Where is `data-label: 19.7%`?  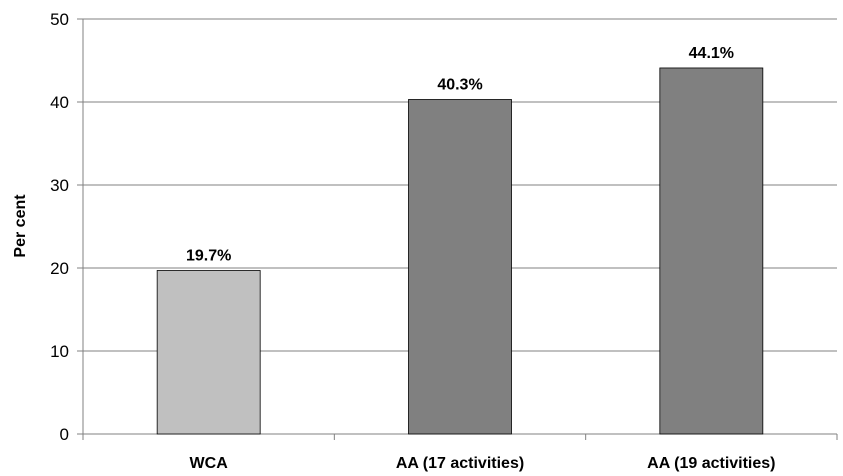 data-label: 19.7% is located at coordinates (208, 255).